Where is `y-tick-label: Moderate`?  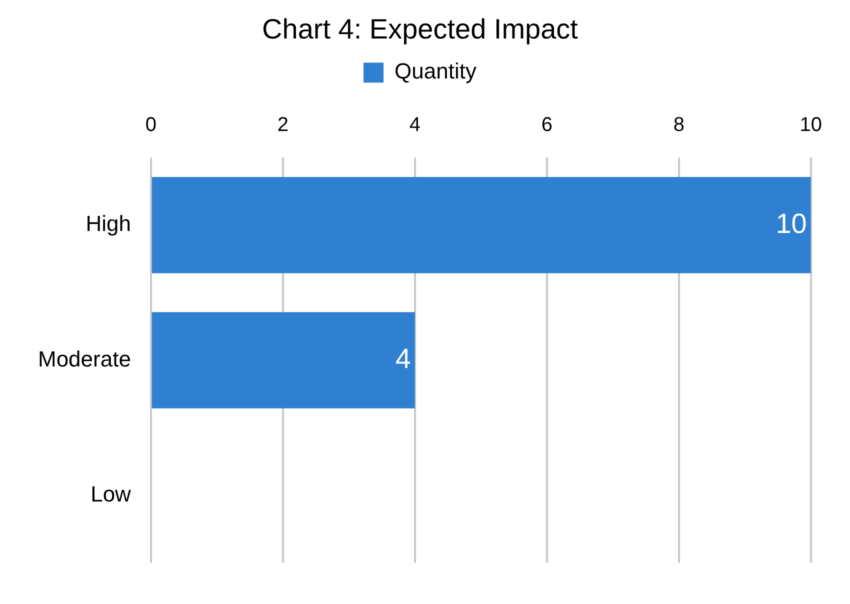
y-tick-label: Moderate is located at coordinates (84, 359).